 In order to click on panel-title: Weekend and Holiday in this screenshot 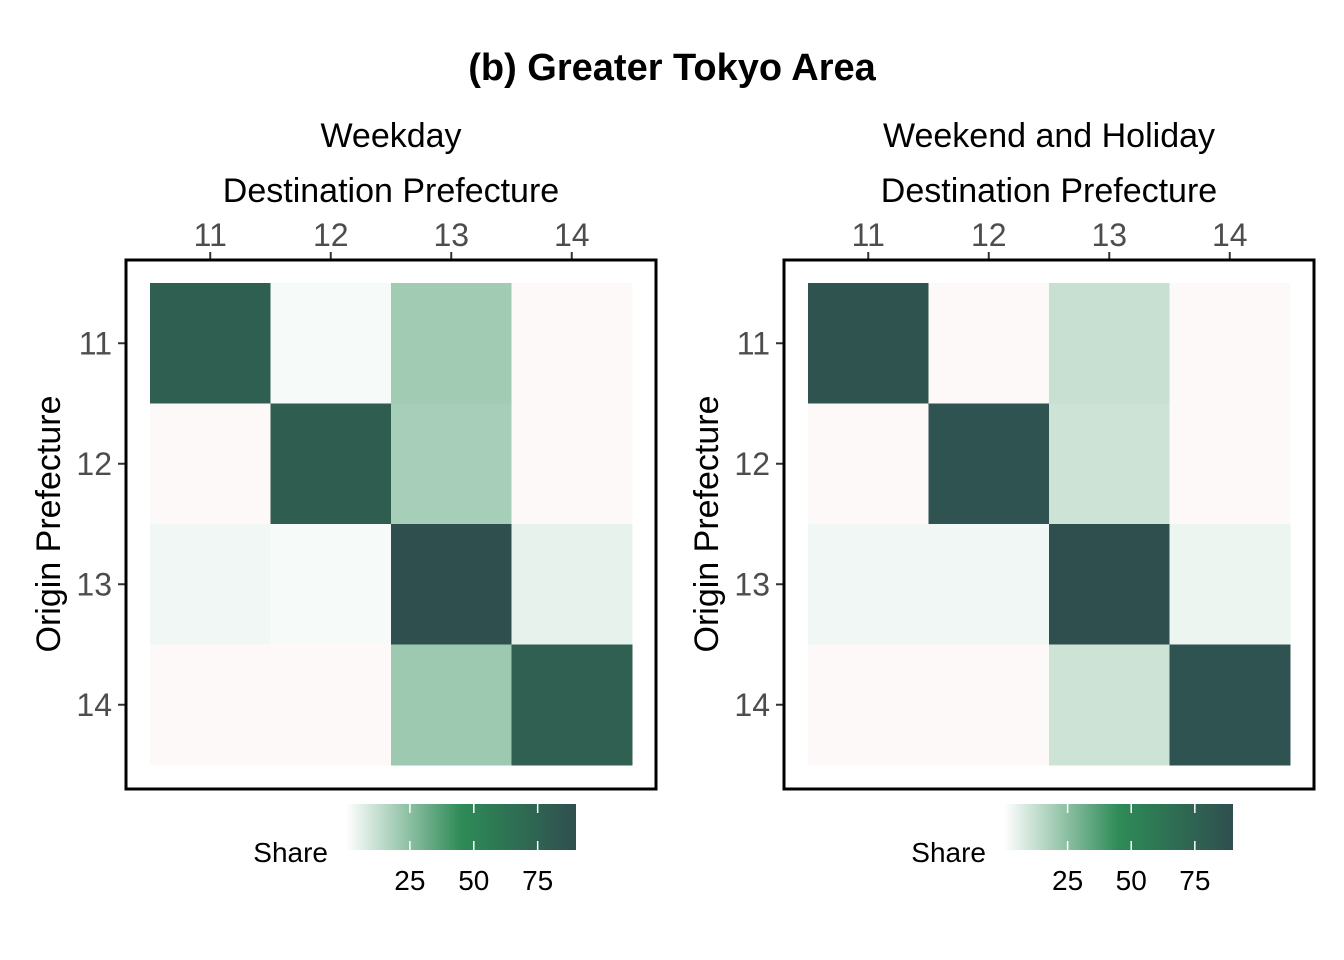, I will do `click(1049, 136)`.